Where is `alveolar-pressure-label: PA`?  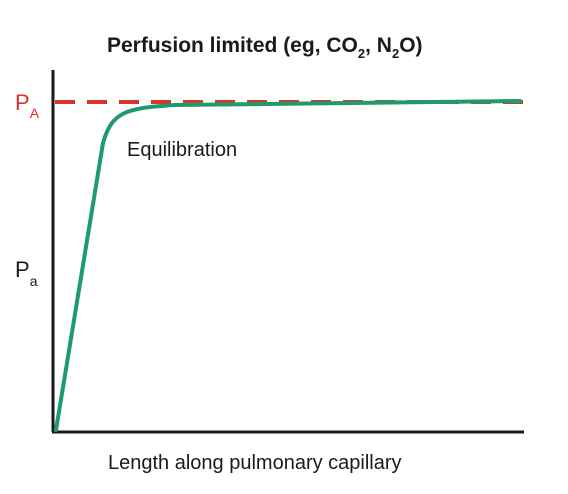 alveolar-pressure-label: PA is located at coordinates (27, 105).